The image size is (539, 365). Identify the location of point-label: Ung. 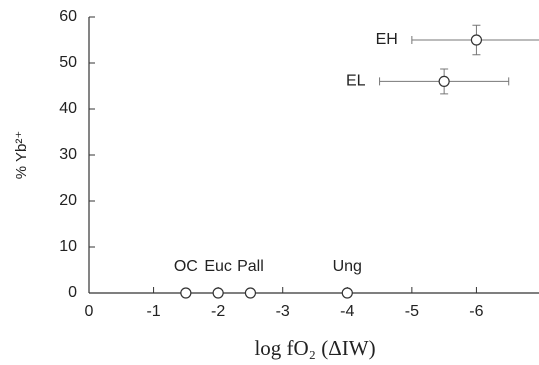
(347, 266).